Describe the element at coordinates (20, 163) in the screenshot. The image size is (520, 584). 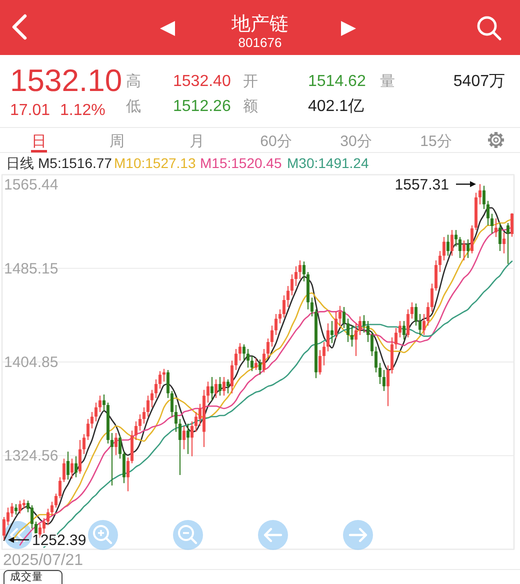
I see `legend-title: 日线` at that location.